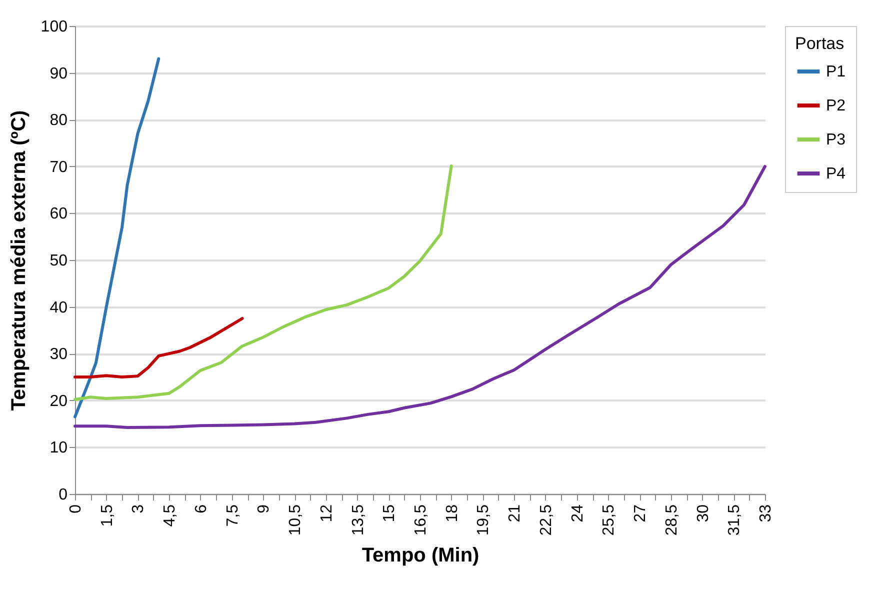  I want to click on y-tick-label: 20, so click(59, 401).